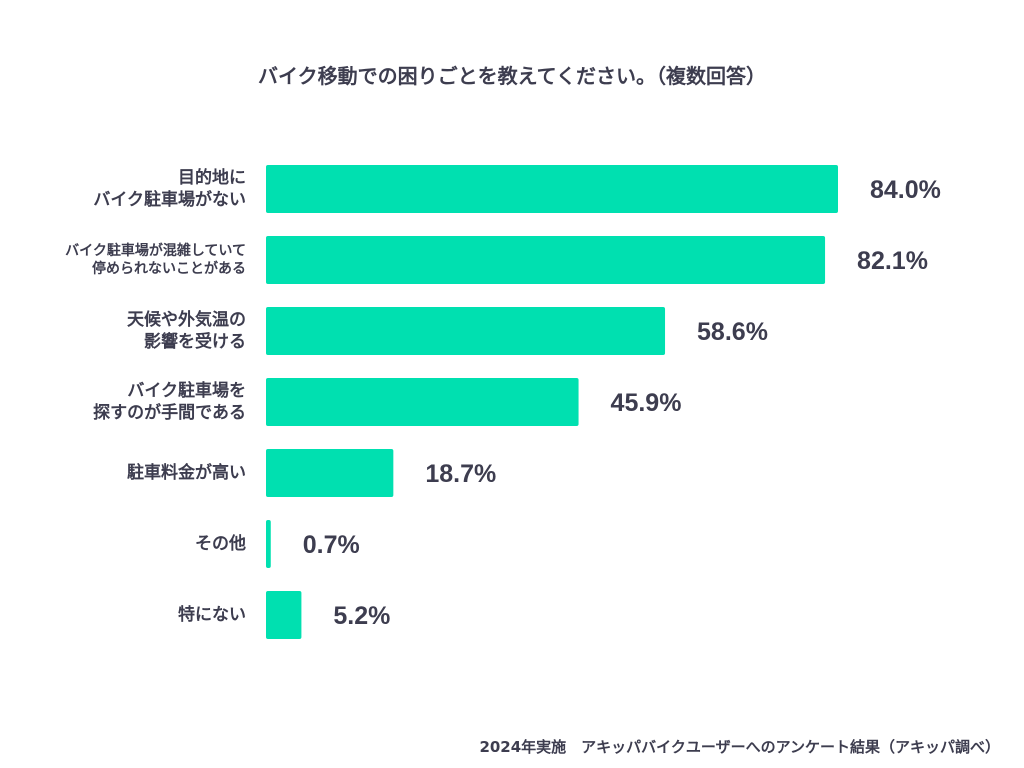 This screenshot has height=768, width=1024. Describe the element at coordinates (195, 341) in the screenshot. I see `category-label-line: 影響を受ける` at that location.